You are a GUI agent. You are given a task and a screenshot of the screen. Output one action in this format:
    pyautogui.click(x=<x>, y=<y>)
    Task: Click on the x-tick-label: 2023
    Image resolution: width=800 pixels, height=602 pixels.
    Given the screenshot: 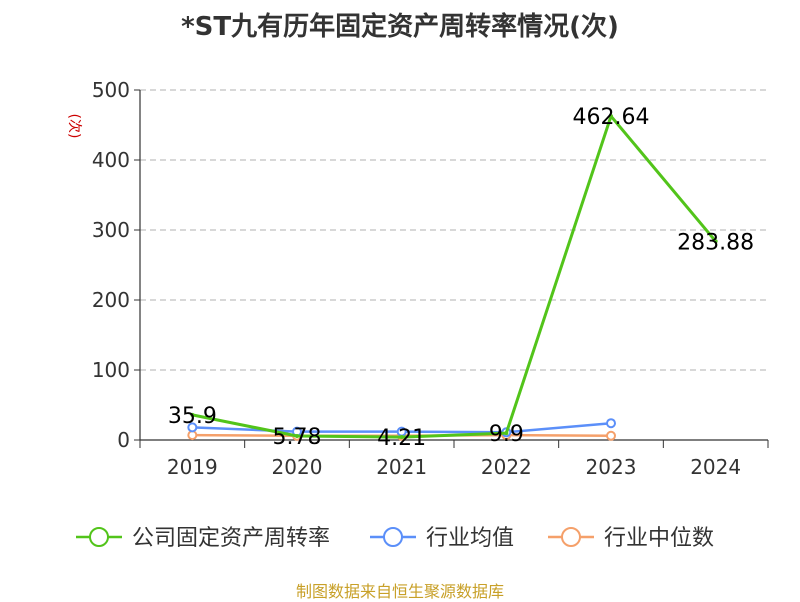 What is the action you would take?
    pyautogui.click(x=611, y=467)
    